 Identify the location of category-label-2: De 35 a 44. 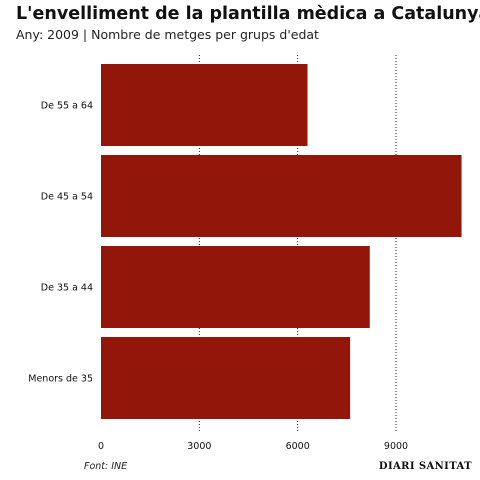
(67, 288).